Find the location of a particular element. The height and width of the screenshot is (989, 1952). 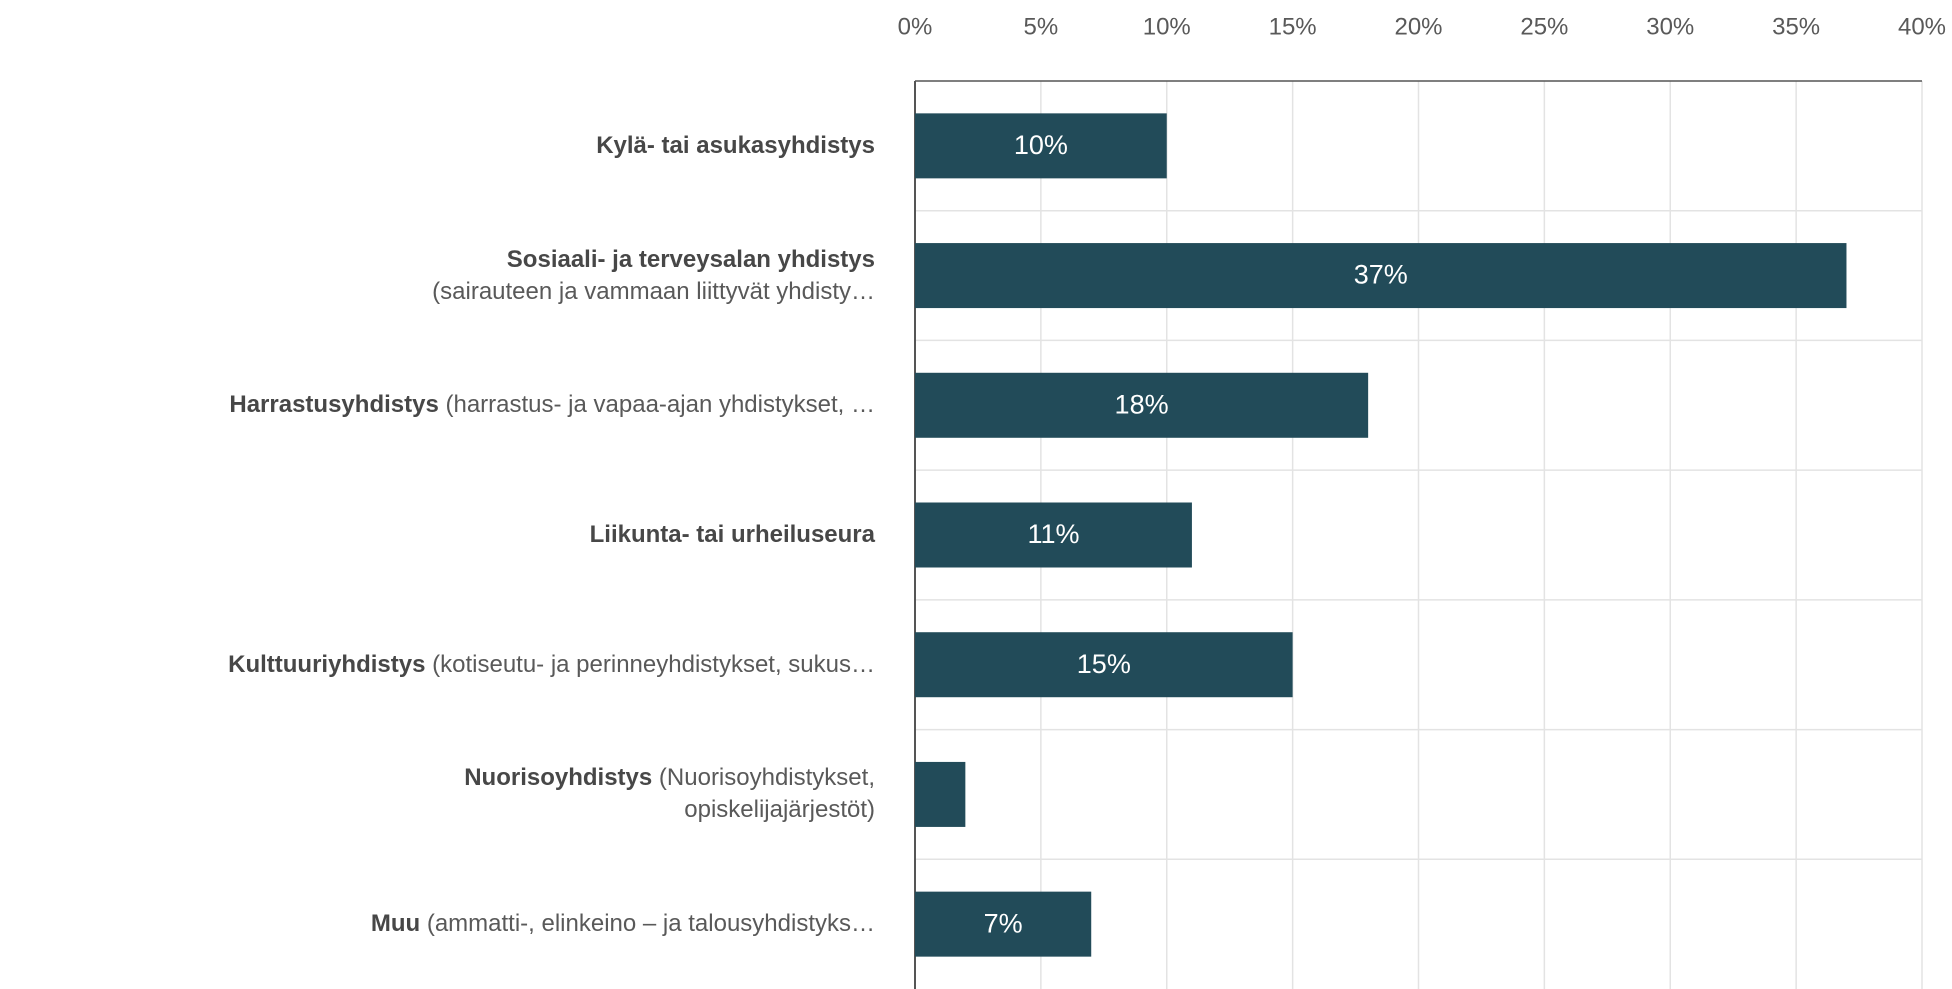

x-tick-label: 25% is located at coordinates (1544, 26).